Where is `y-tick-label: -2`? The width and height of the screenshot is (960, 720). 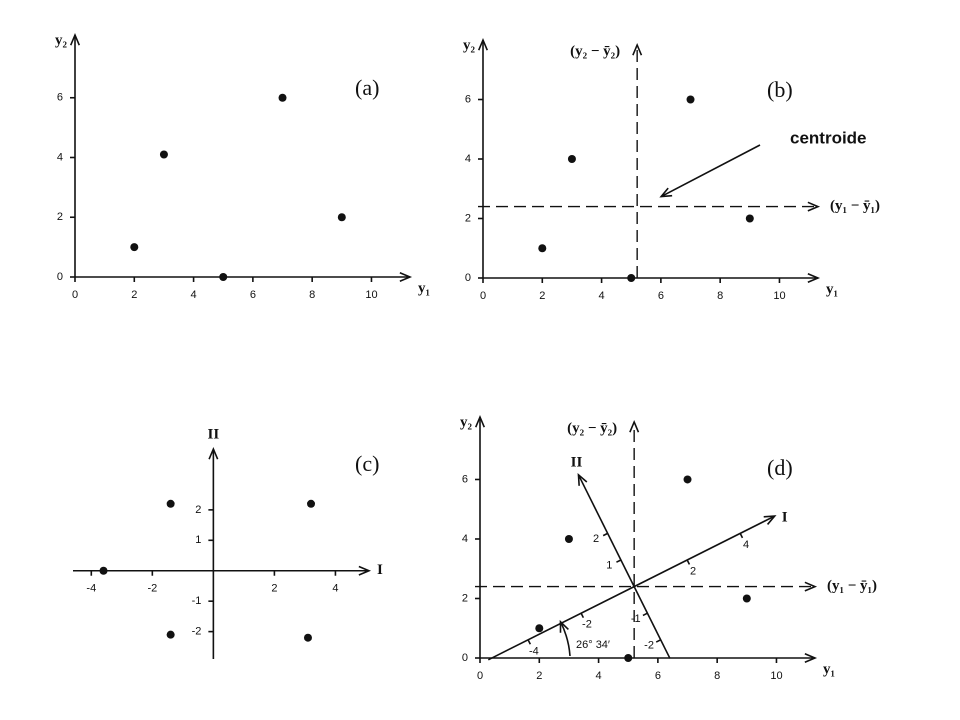 y-tick-label: -2 is located at coordinates (197, 632).